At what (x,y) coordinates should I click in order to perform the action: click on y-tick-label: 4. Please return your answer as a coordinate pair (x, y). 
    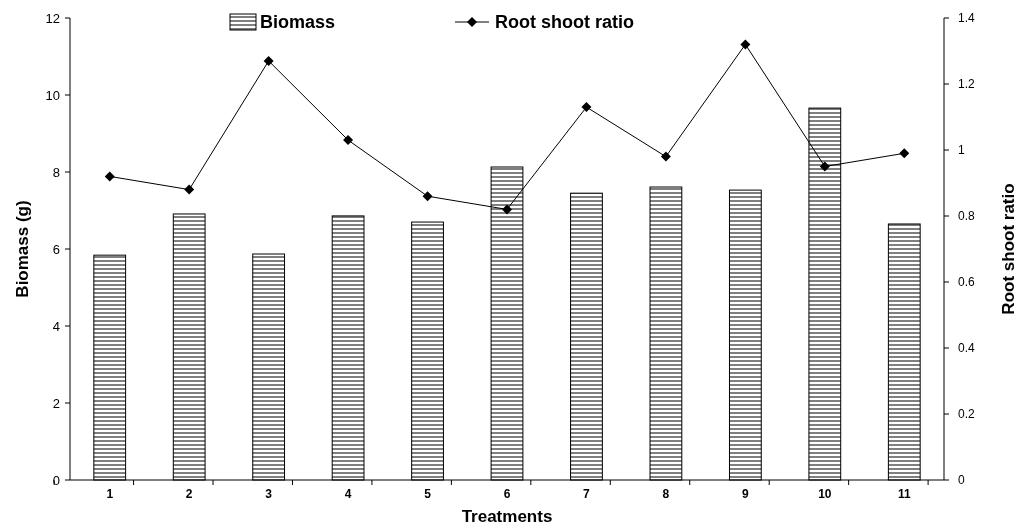
    Looking at the image, I should click on (56, 326).